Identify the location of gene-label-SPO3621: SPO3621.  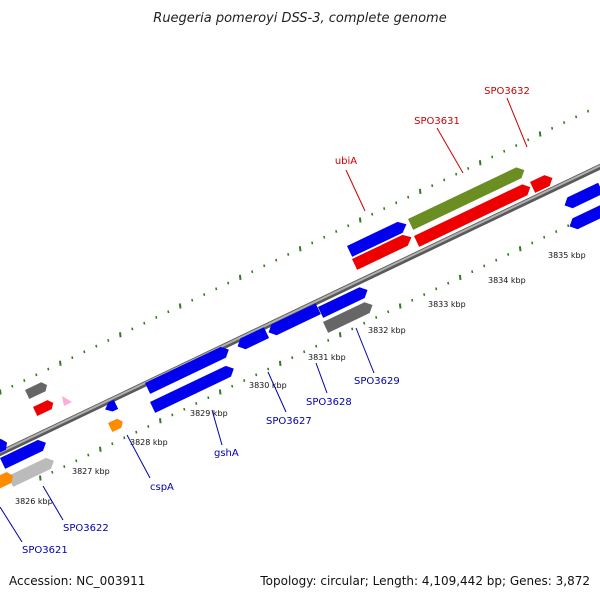
(45, 550).